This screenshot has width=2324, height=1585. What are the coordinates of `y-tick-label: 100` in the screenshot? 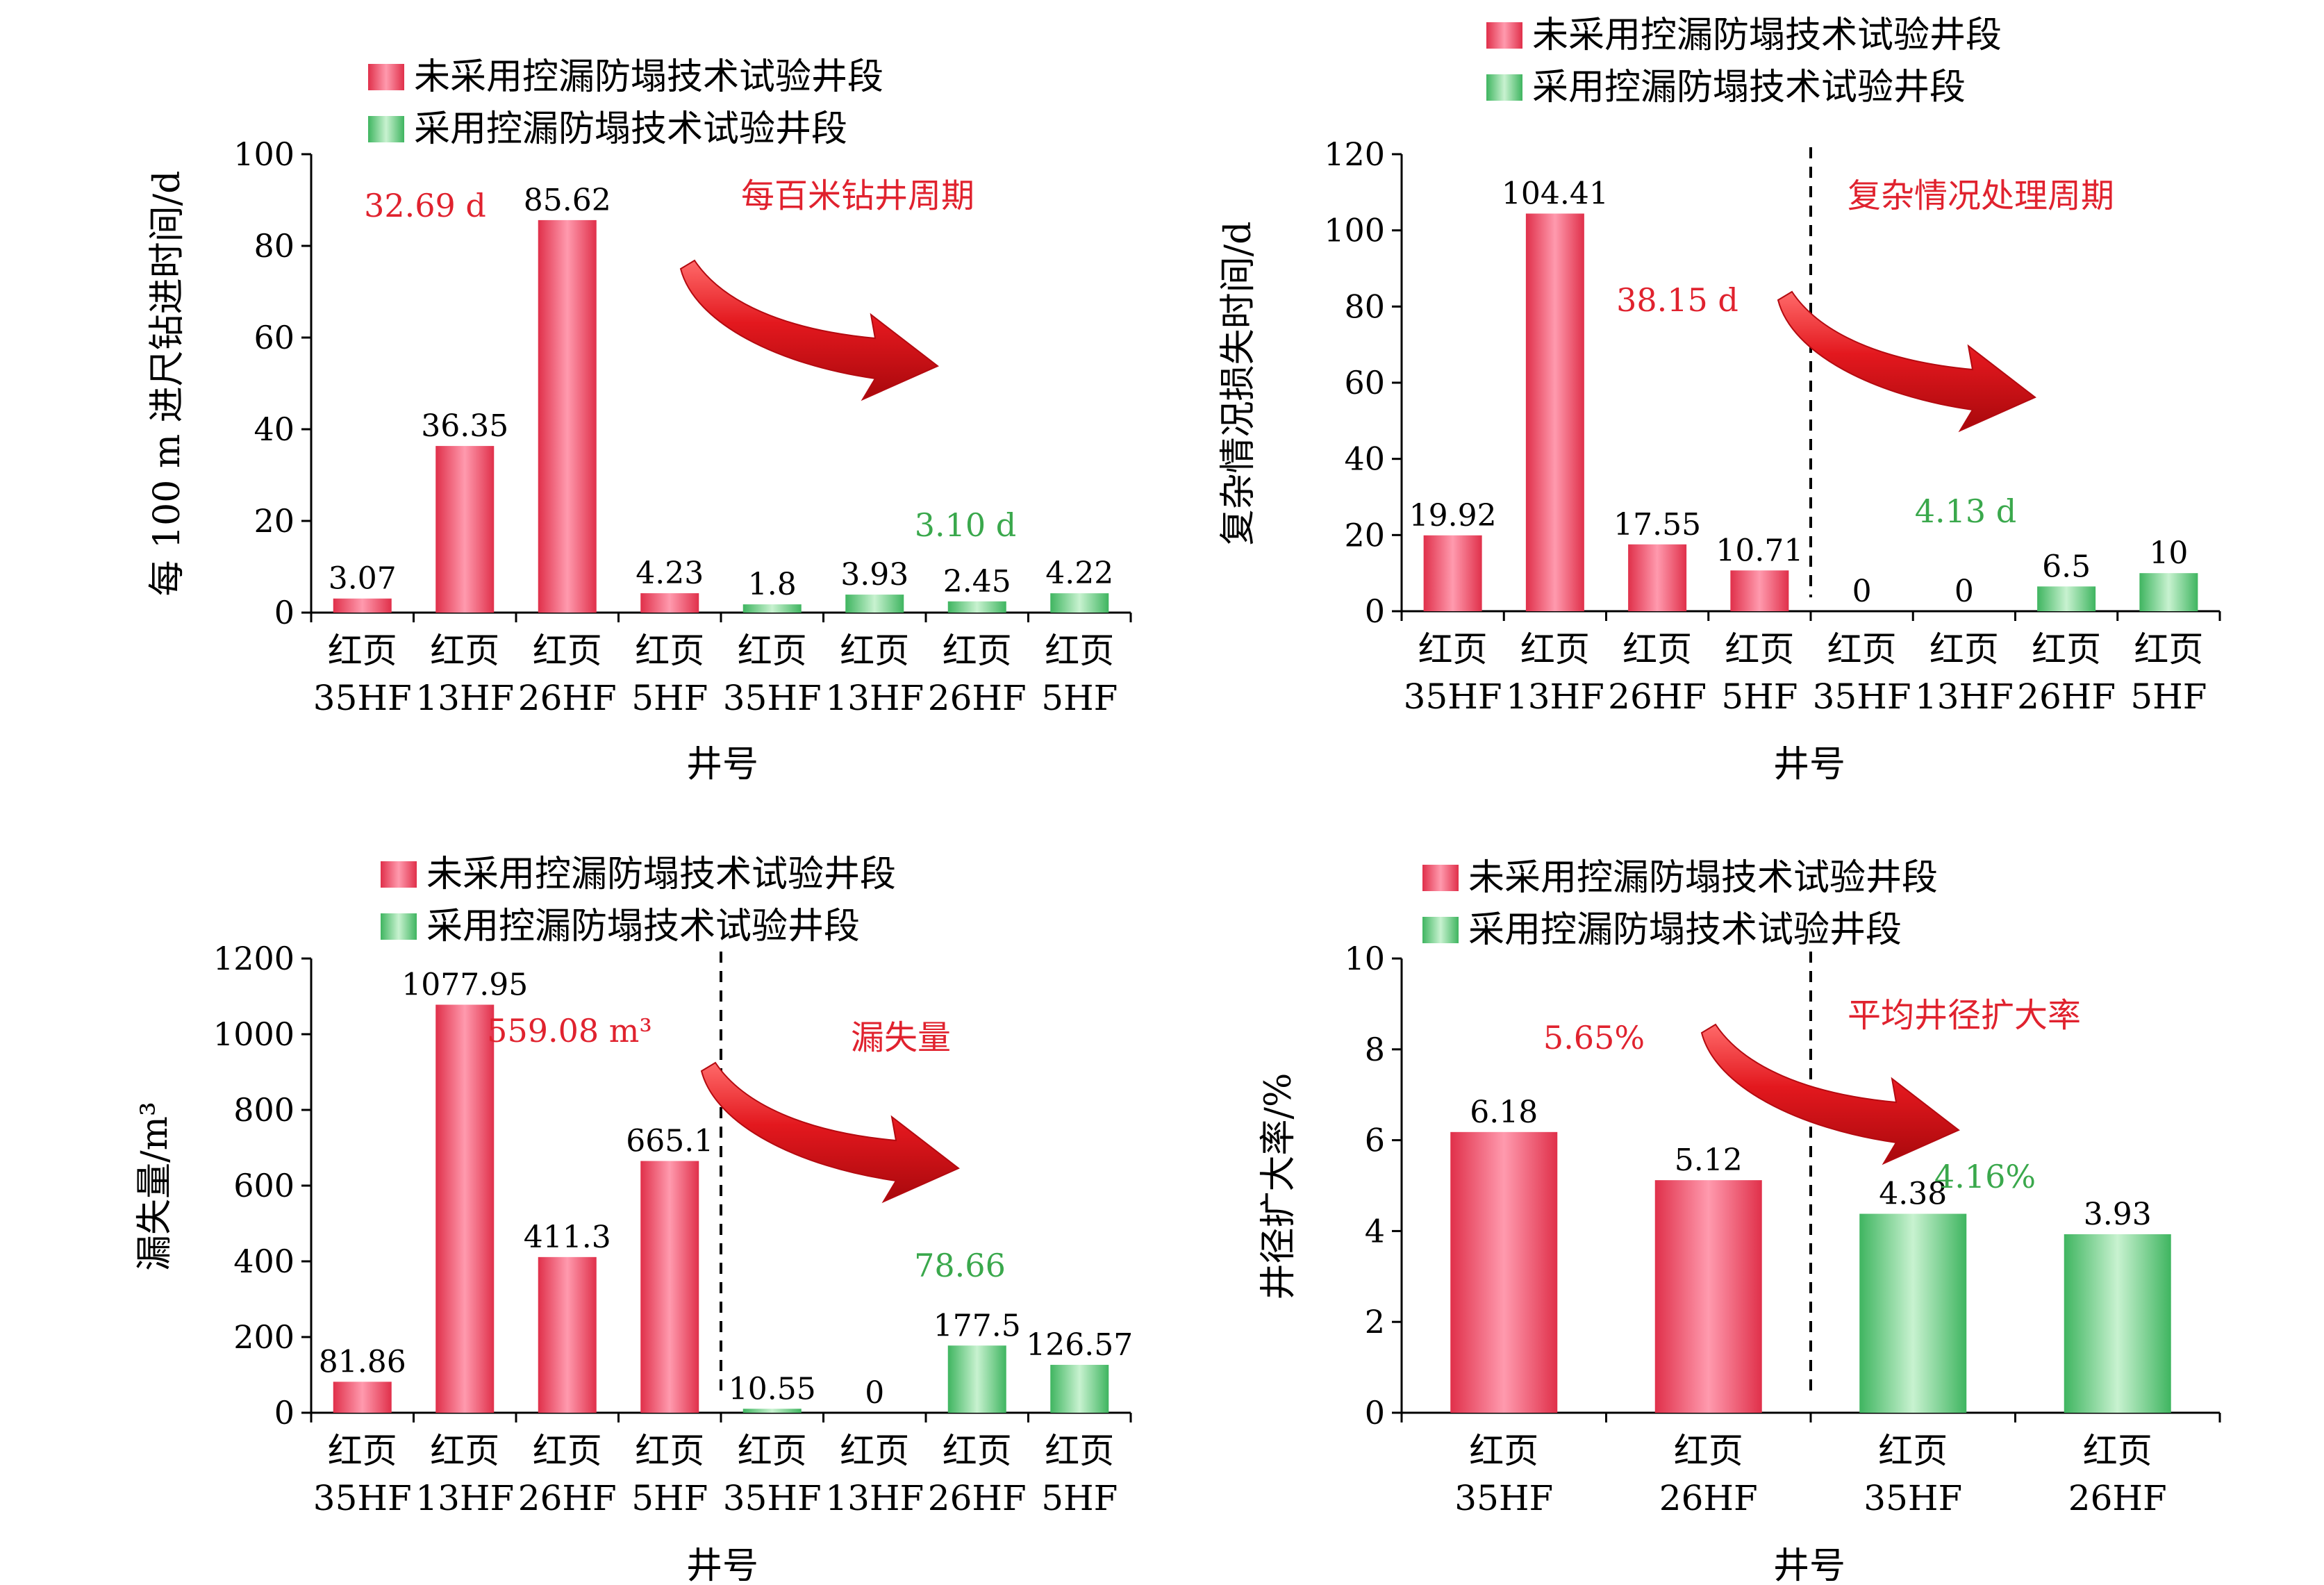 It's located at (1354, 230).